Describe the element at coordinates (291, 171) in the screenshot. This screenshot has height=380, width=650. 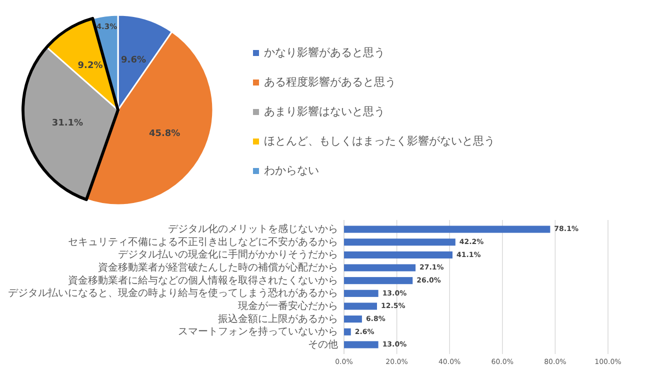
I see `legend-label: わからない` at that location.